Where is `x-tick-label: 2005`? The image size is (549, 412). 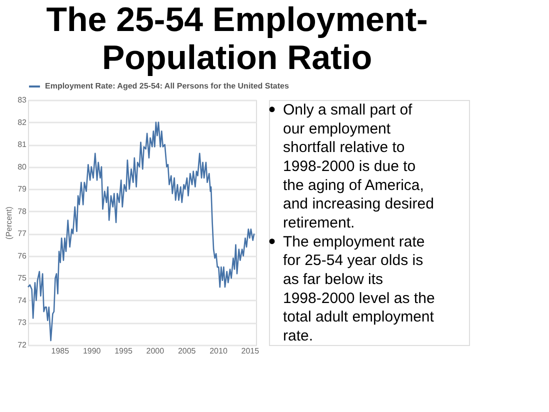
x-tick-label: 2005 is located at coordinates (187, 351).